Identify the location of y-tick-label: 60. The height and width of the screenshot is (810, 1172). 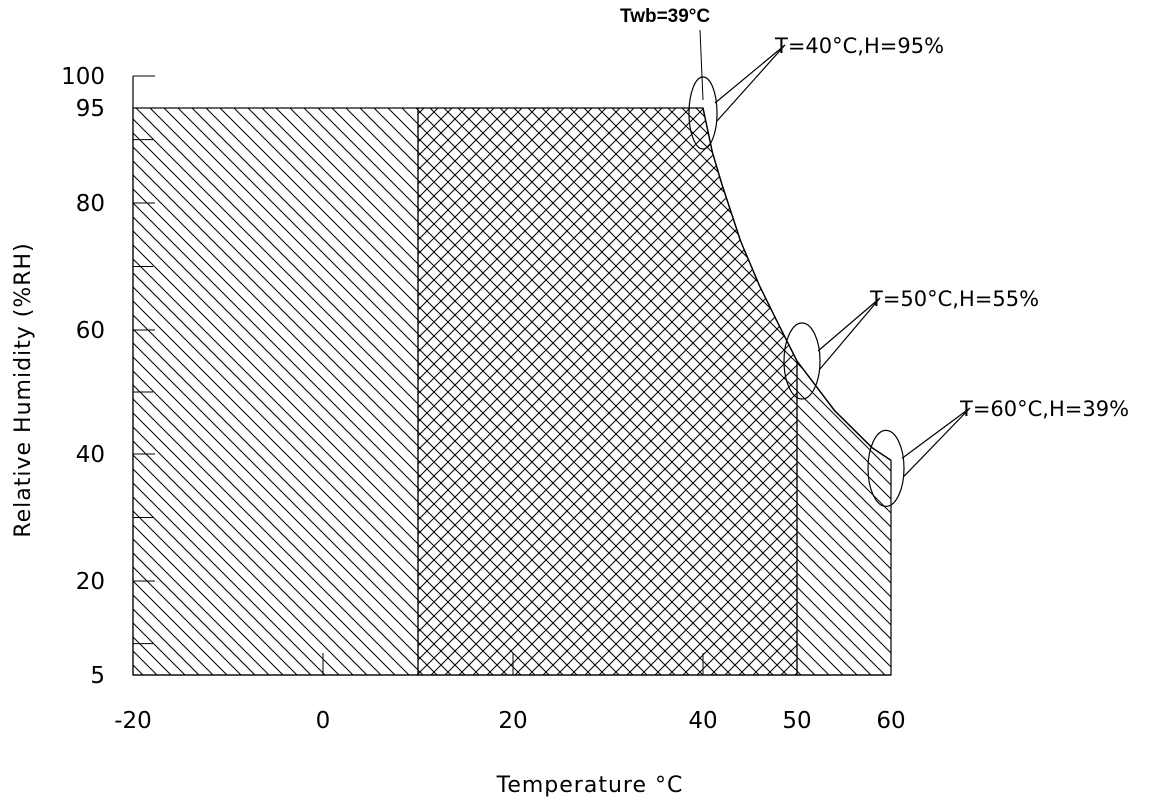
(90, 331).